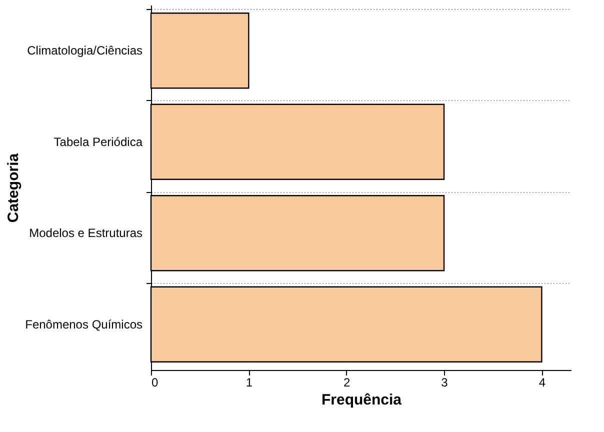 The height and width of the screenshot is (432, 604). Describe the element at coordinates (83, 324) in the screenshot. I see `y-tick-label: Fenômenos Químicos` at that location.